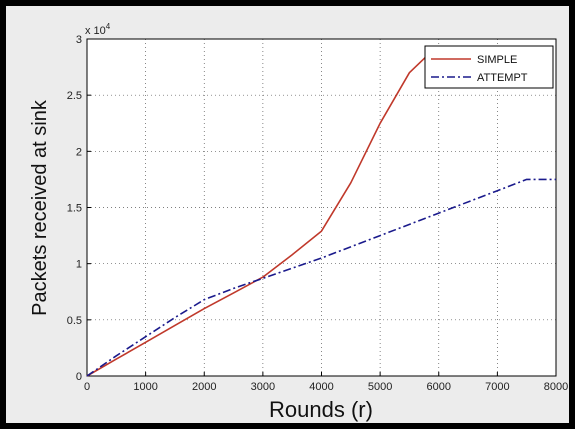 This screenshot has width=575, height=429. What do you see at coordinates (79, 377) in the screenshot?
I see `y-tick-label: 0` at bounding box center [79, 377].